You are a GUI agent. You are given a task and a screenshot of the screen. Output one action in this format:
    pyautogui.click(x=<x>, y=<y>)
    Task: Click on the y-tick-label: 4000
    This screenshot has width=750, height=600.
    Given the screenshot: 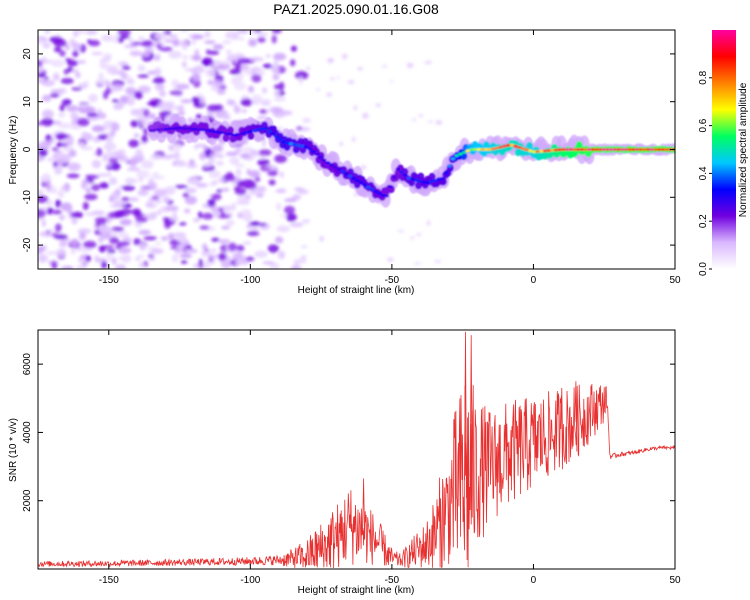 What is the action you would take?
    pyautogui.click(x=27, y=432)
    